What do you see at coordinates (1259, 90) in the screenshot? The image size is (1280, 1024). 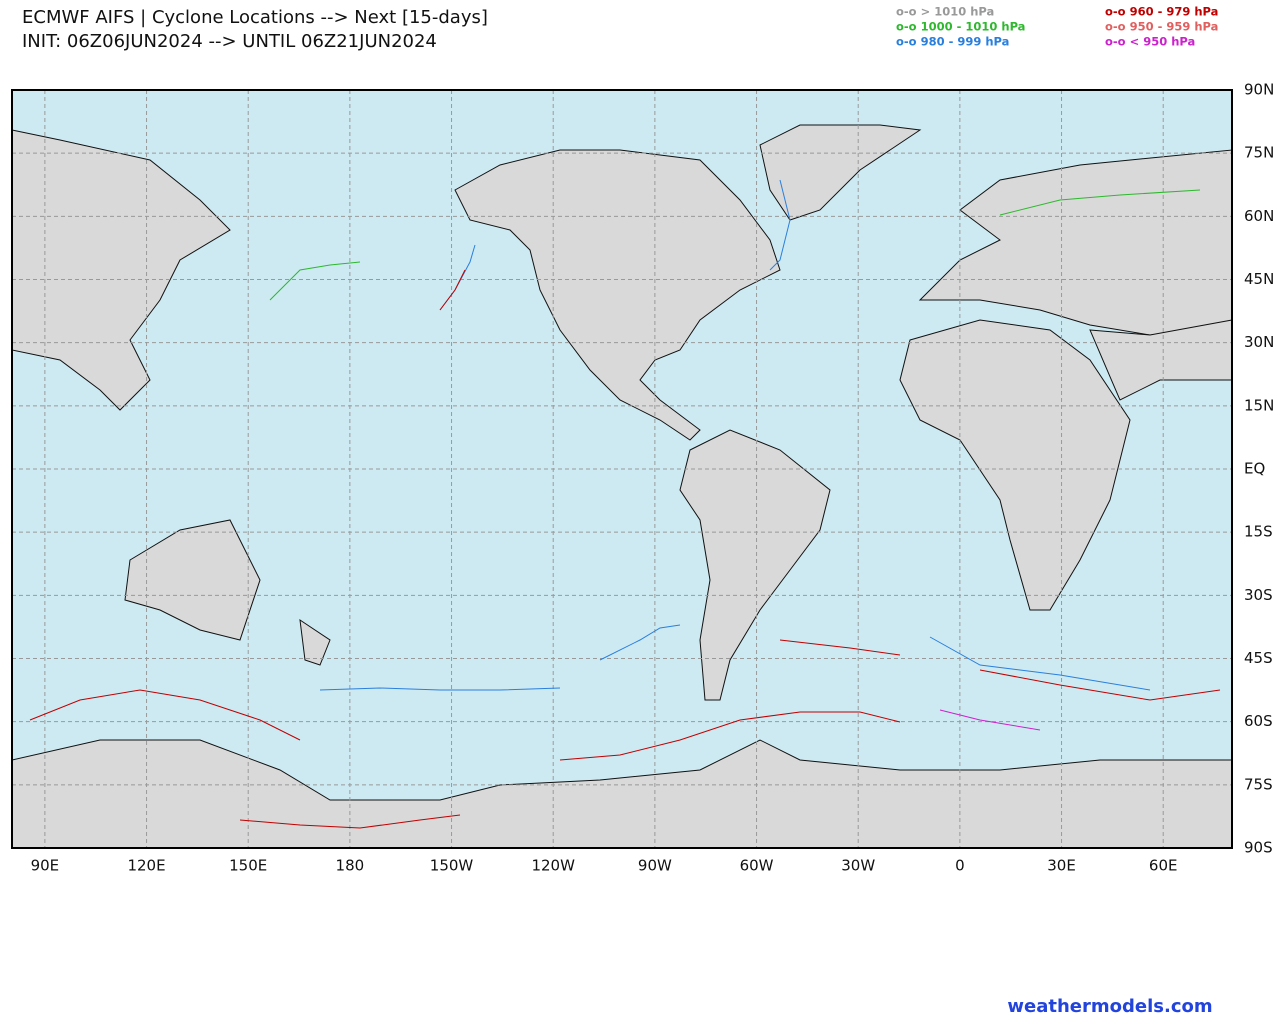 I see `lat-label: 90N` at bounding box center [1259, 90].